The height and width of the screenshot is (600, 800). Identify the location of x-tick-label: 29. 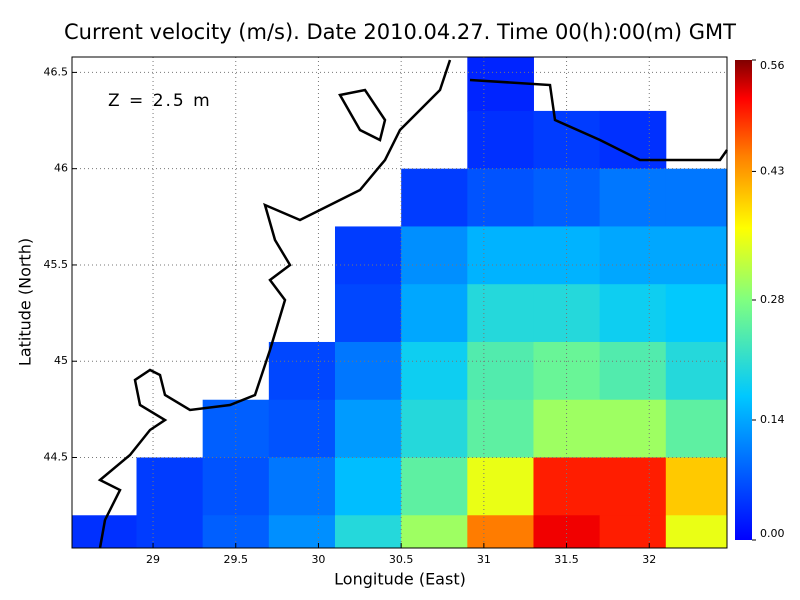
(153, 559).